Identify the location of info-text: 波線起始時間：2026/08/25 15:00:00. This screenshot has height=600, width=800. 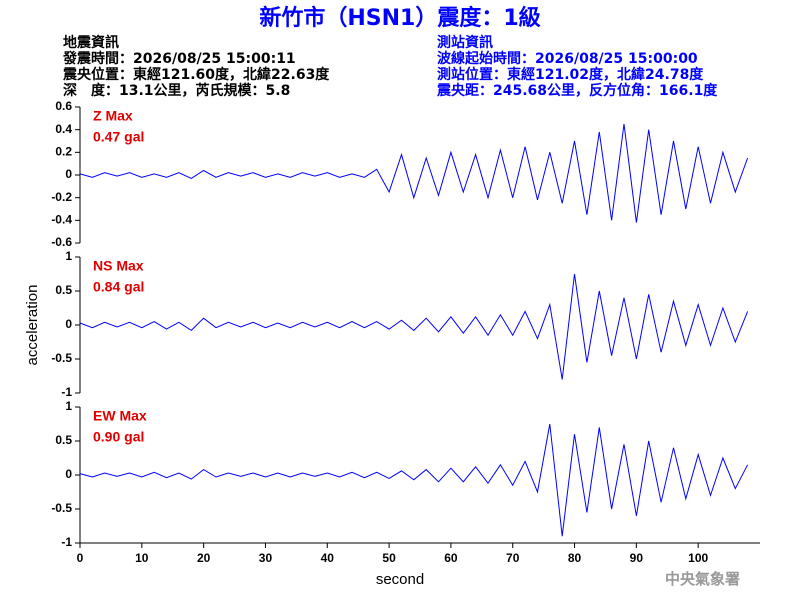
(567, 58).